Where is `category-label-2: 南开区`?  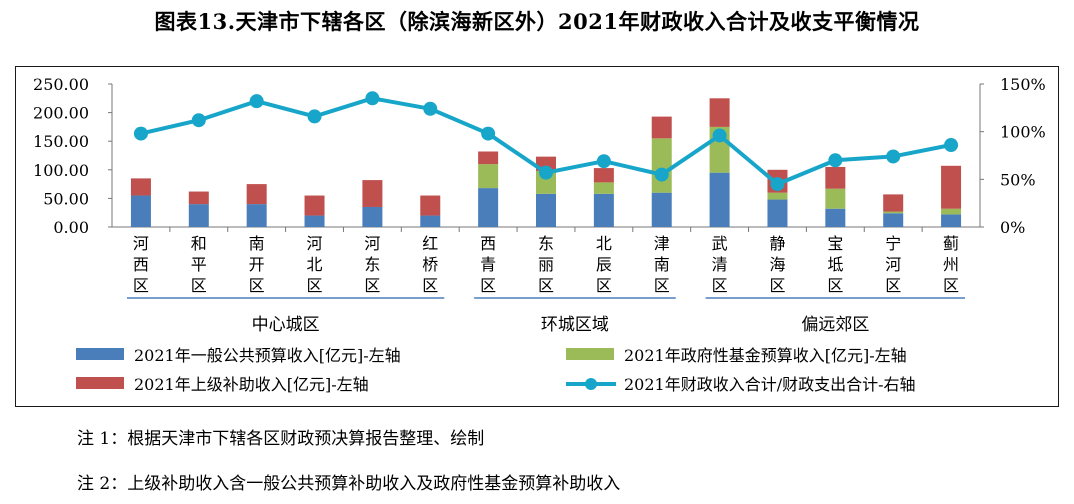
category-label-2: 南开区 is located at coordinates (257, 264).